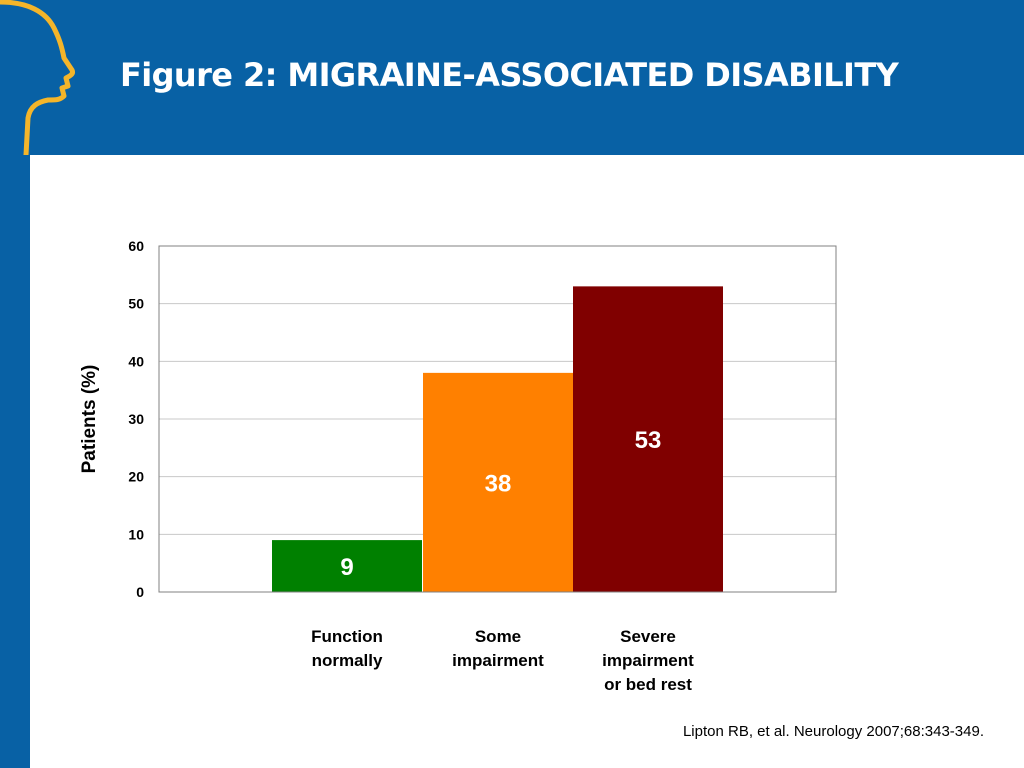 This screenshot has height=768, width=1024. I want to click on bar-value-label: 53, so click(648, 440).